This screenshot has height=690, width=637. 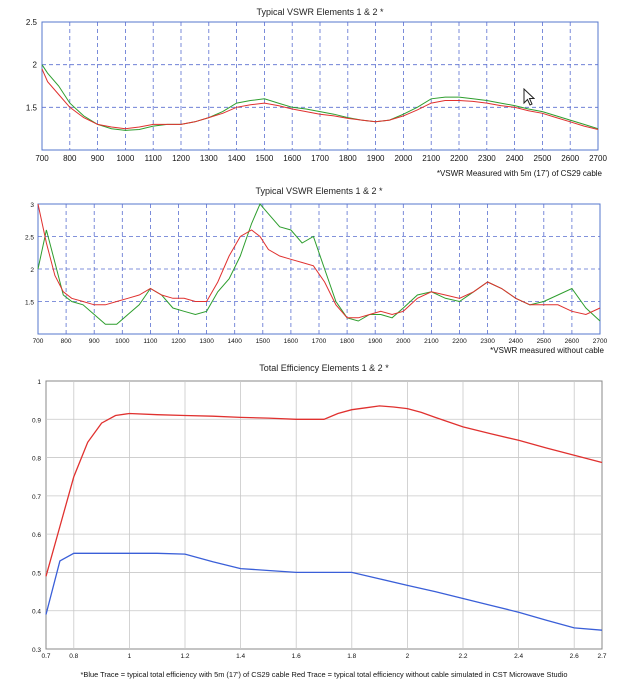 I want to click on x-tick-label: 1, so click(x=130, y=656).